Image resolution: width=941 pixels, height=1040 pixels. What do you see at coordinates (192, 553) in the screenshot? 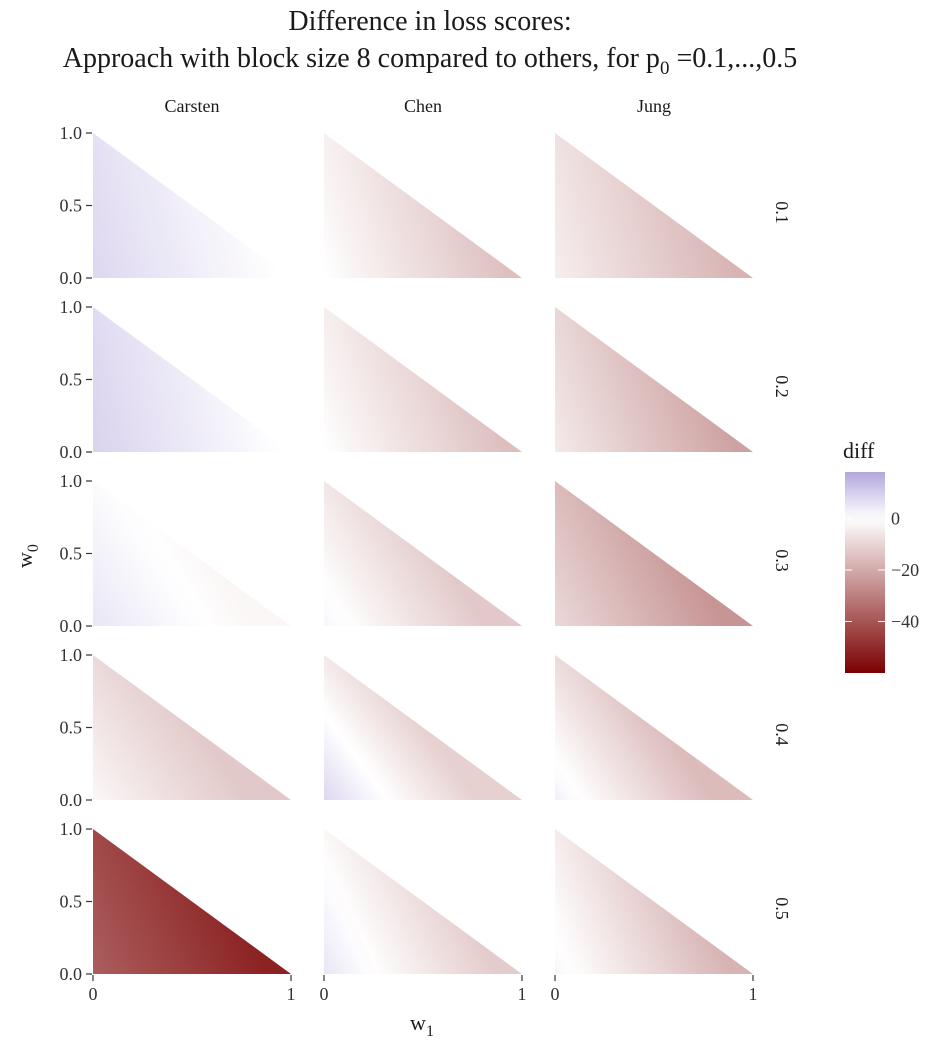
I see `heatmap-panel-carsten-p0-0.3` at bounding box center [192, 553].